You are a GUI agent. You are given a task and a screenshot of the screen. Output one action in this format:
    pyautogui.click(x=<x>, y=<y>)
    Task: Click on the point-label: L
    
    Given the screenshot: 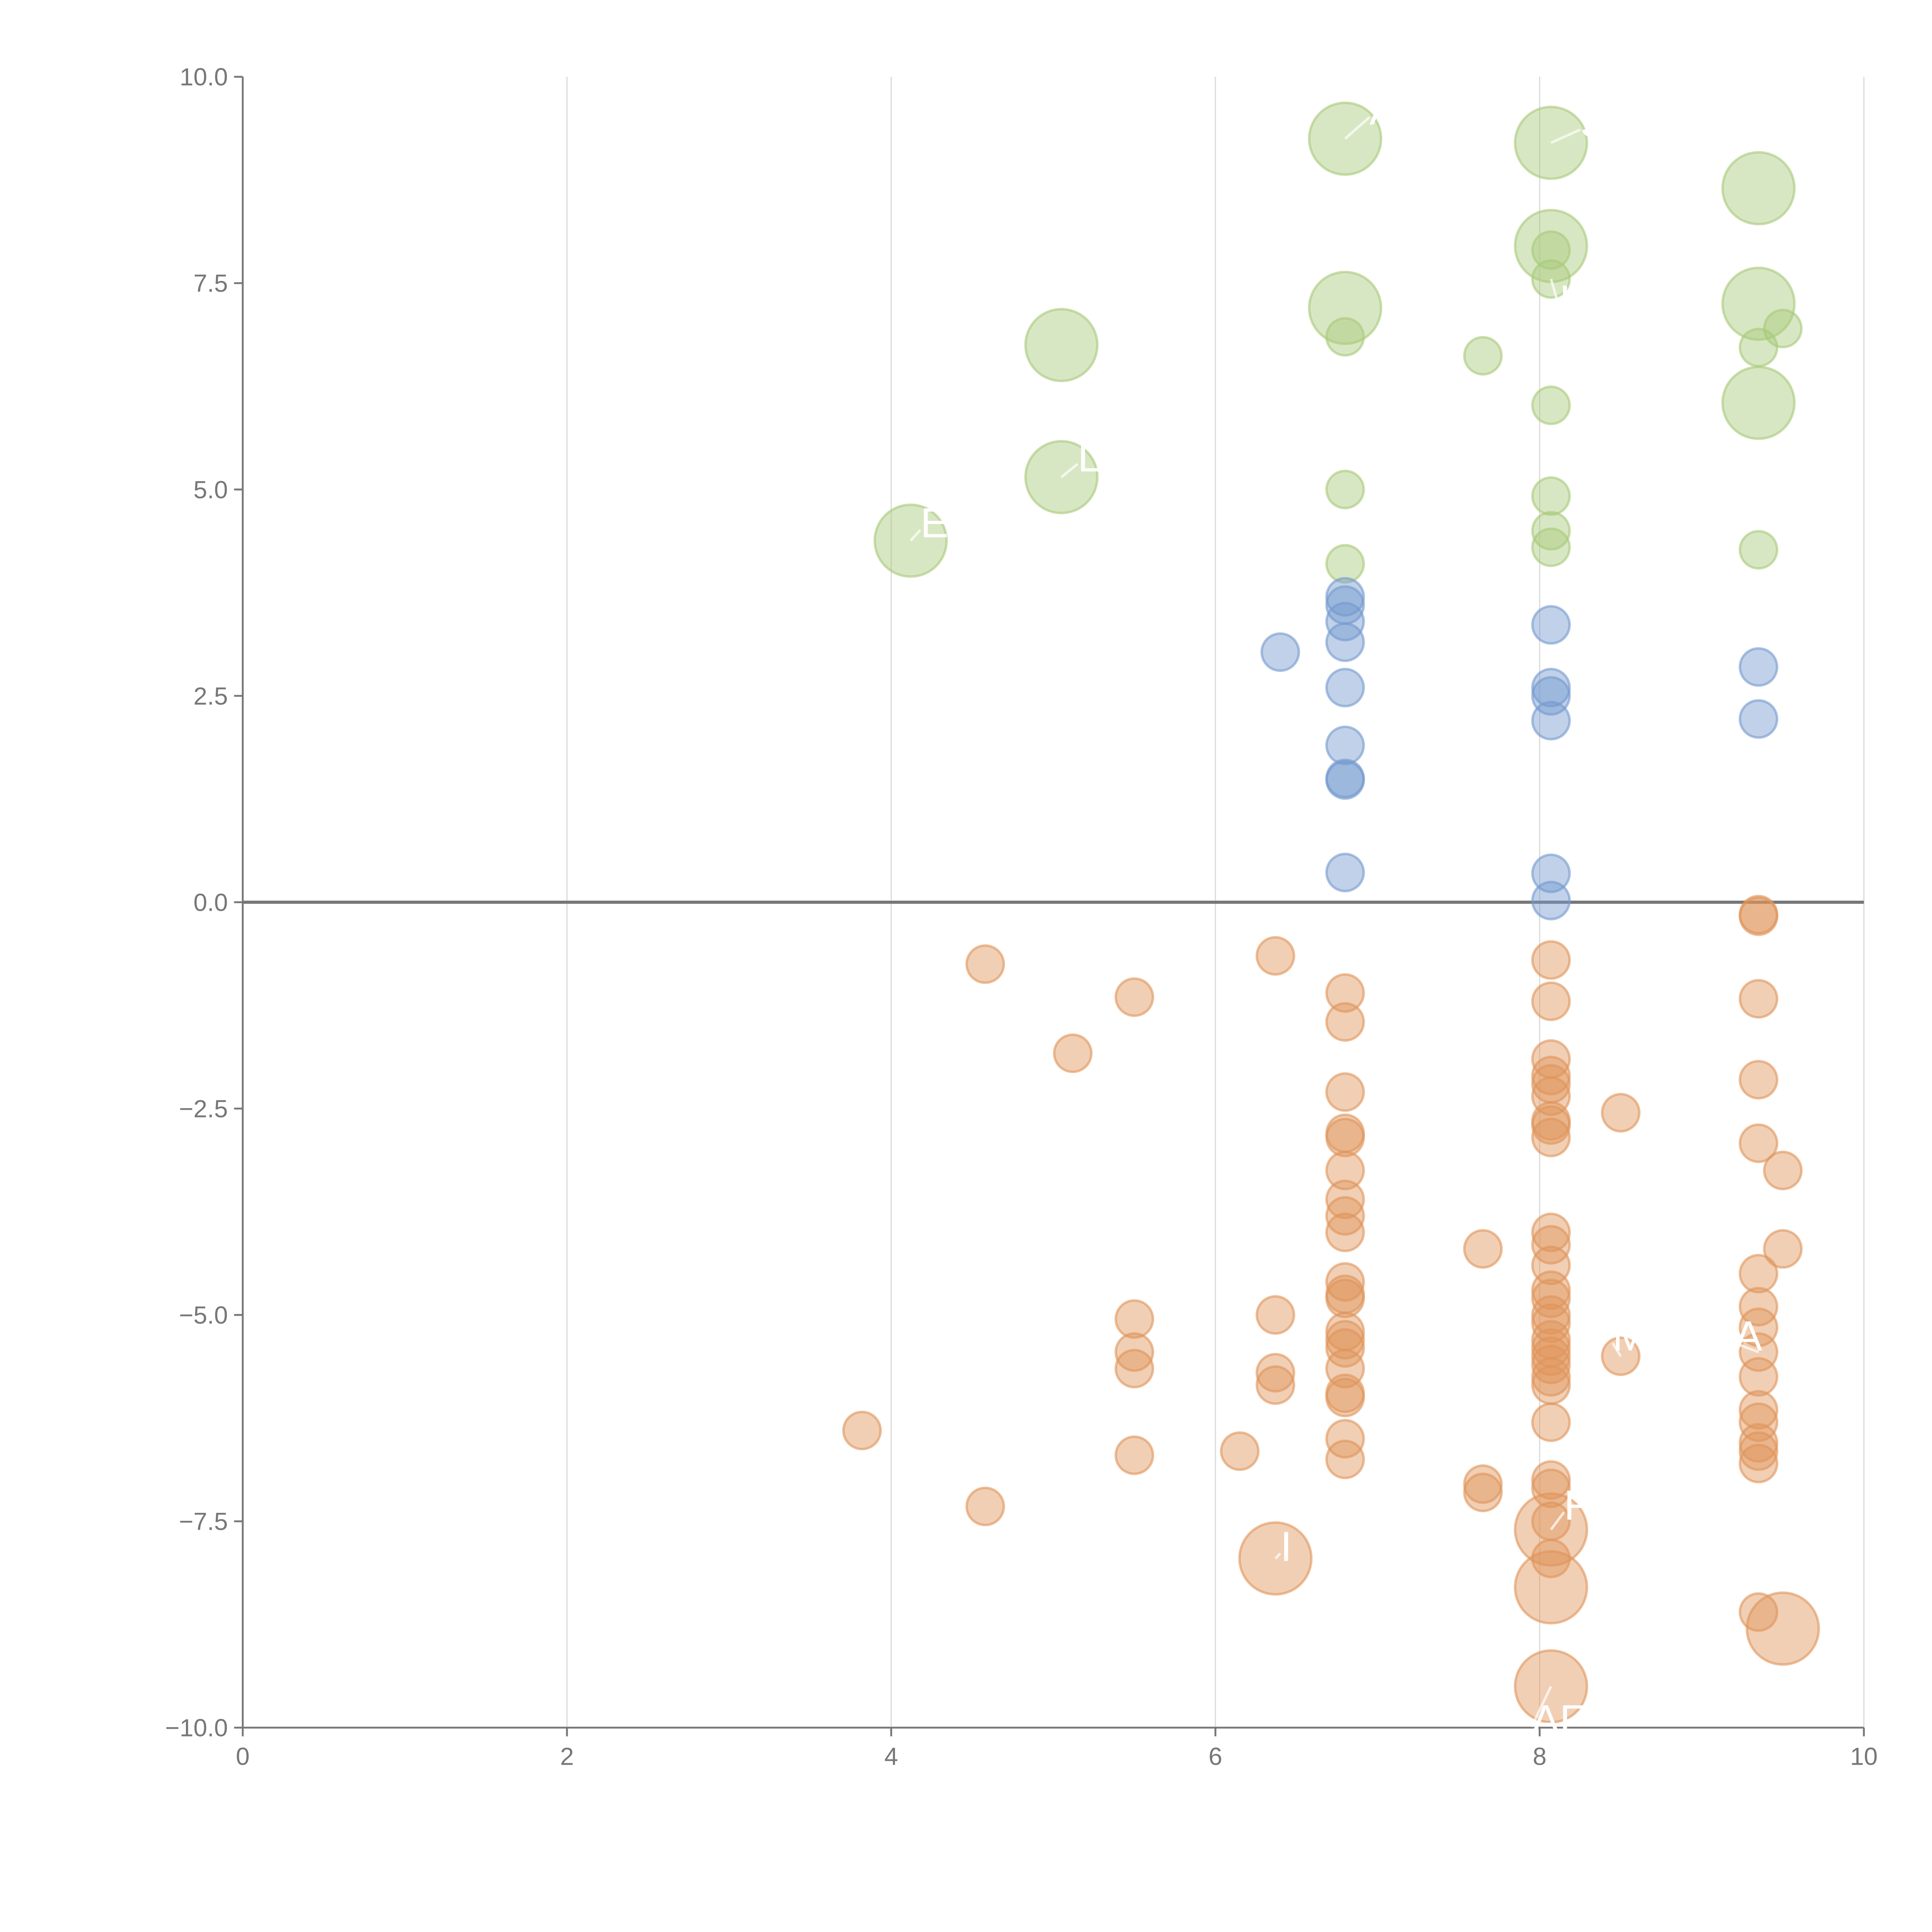 What is the action you would take?
    pyautogui.click(x=1090, y=457)
    